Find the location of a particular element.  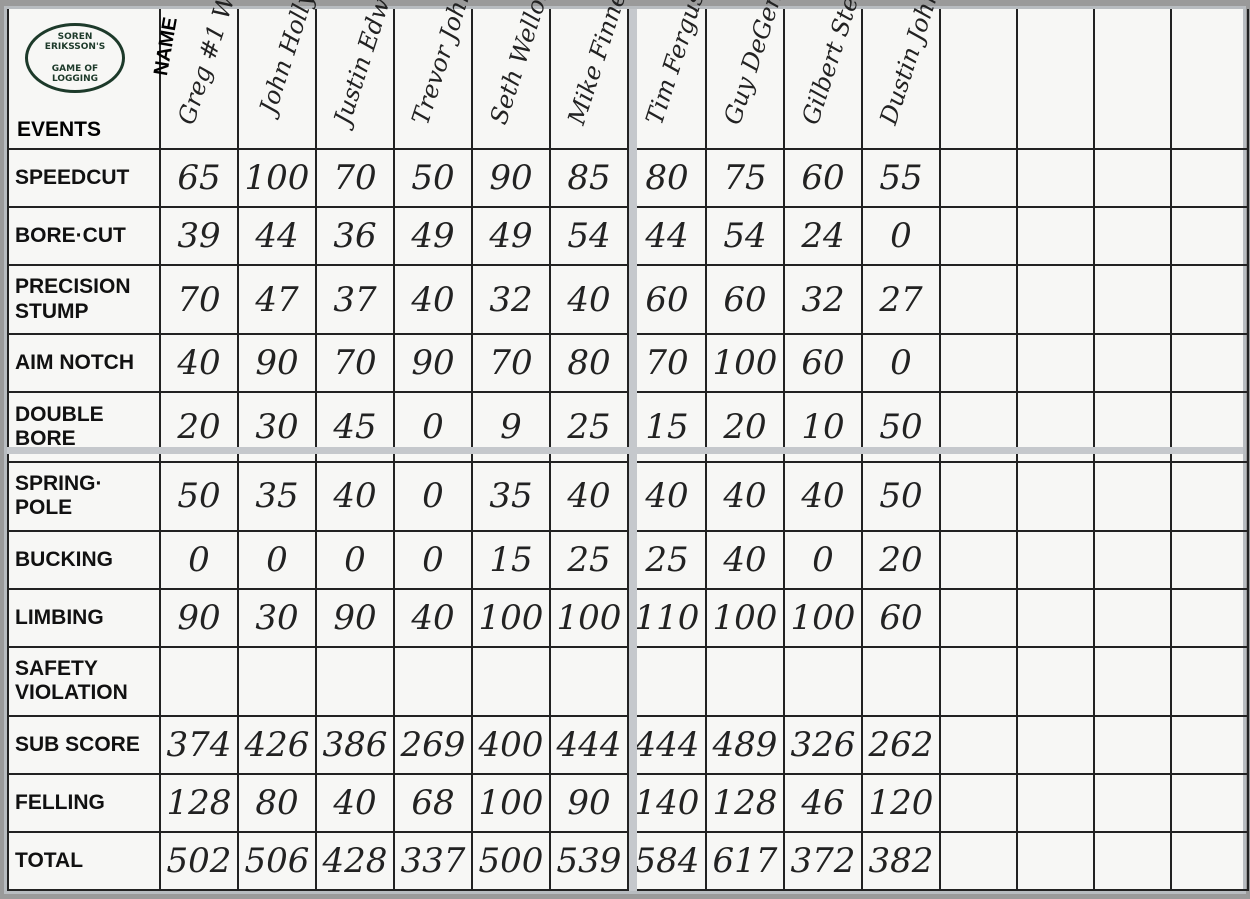

event-label: BUCKING is located at coordinates (84, 559).